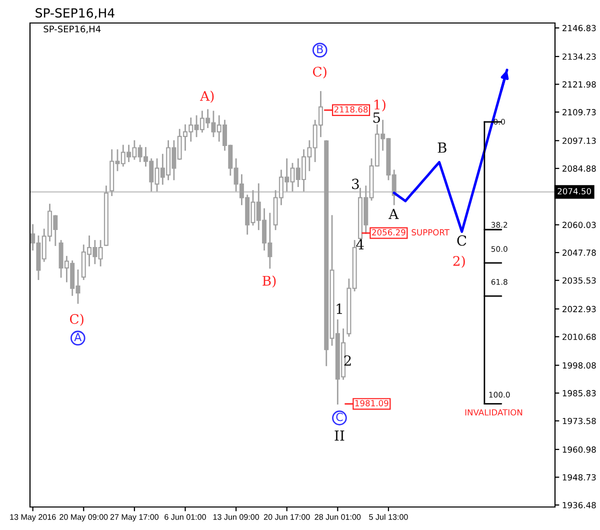 The height and width of the screenshot is (530, 600). I want to click on x-tick-label: 5 Jul 13:00, so click(388, 517).